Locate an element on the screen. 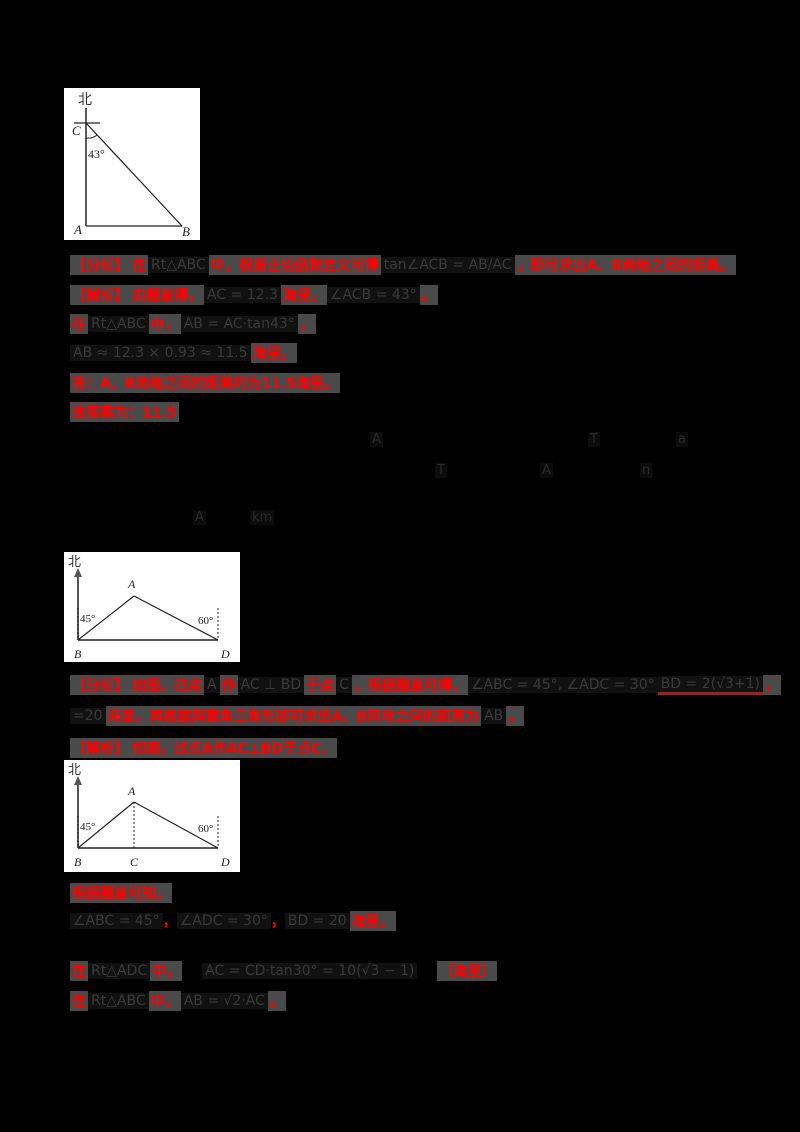 The image size is (800, 1132). faint-mark: a is located at coordinates (682, 439).